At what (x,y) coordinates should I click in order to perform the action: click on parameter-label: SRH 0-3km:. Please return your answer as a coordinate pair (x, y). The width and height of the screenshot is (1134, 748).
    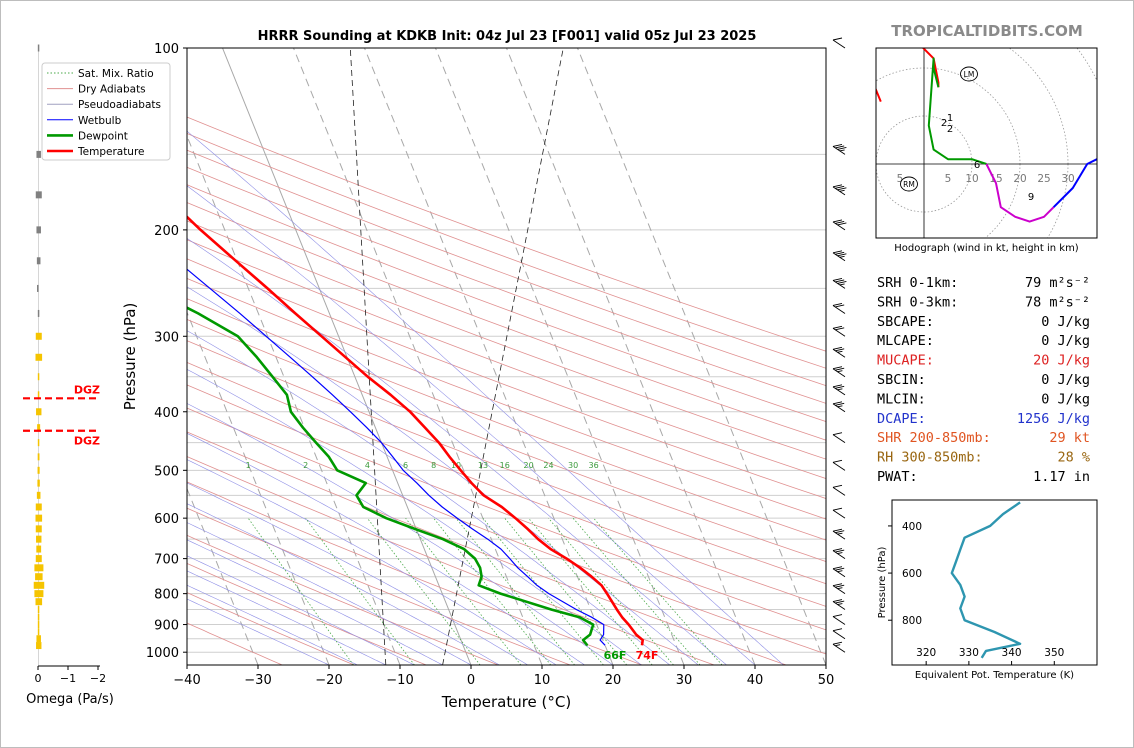
    Looking at the image, I should click on (917, 302).